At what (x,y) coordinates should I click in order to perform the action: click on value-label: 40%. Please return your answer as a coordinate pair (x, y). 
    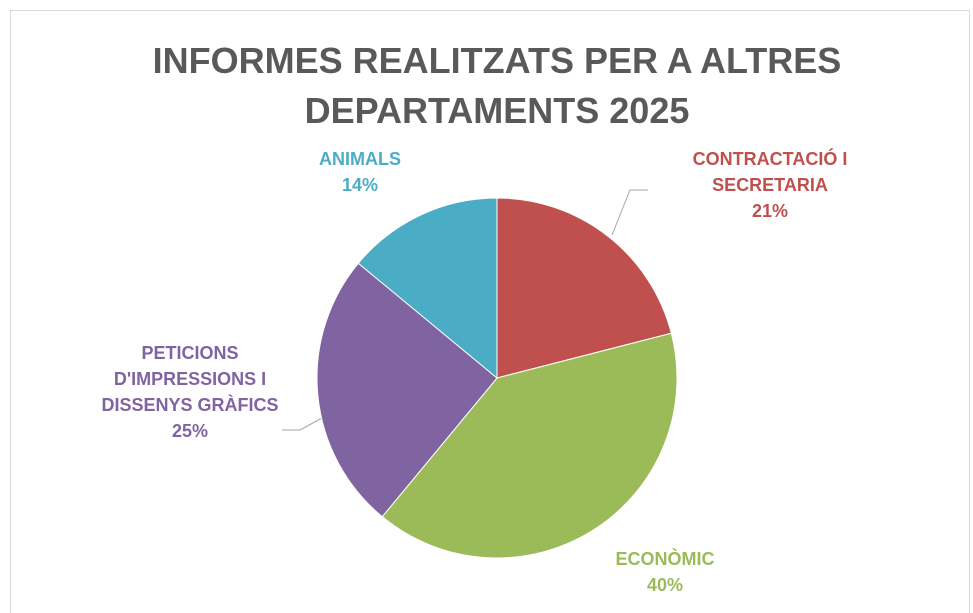
    Looking at the image, I should click on (665, 585).